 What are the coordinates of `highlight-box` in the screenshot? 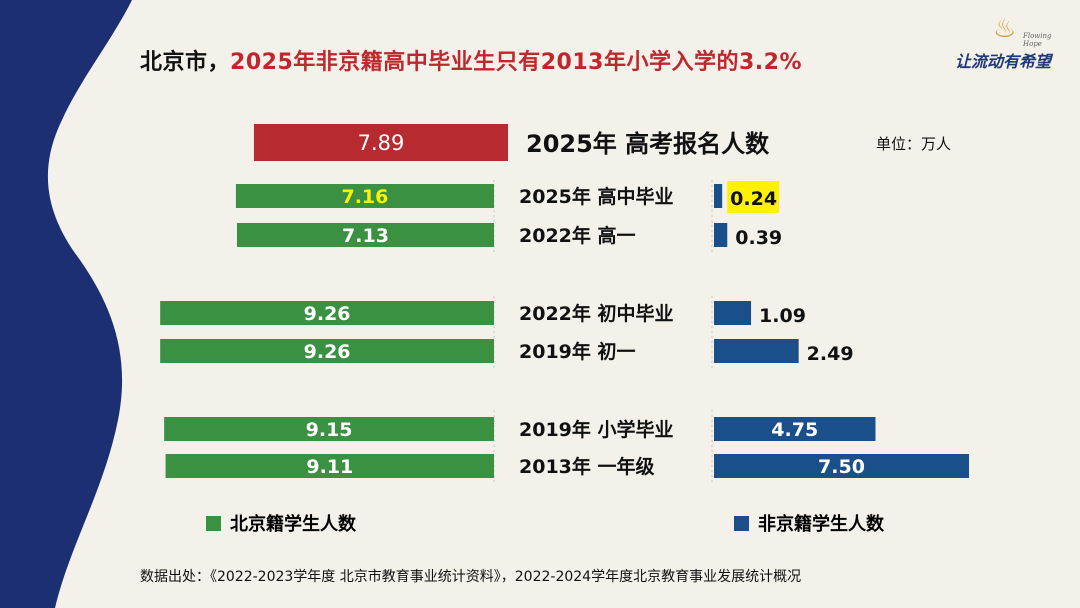 It's located at (753, 197).